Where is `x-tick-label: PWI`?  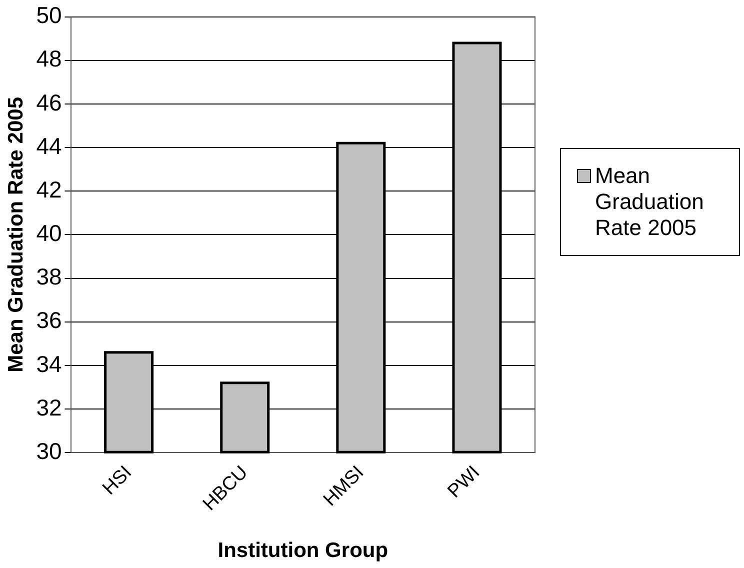 x-tick-label: PWI is located at coordinates (464, 482).